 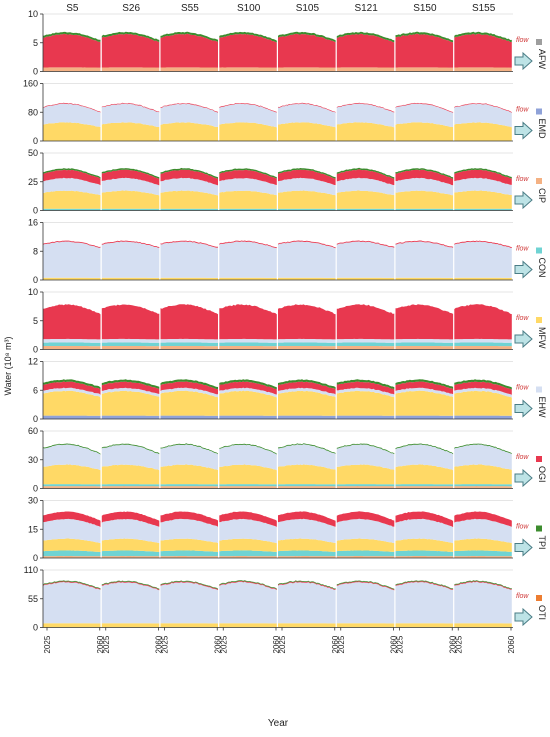 I want to click on area-ehw-emd-s105, so click(x=307, y=417).